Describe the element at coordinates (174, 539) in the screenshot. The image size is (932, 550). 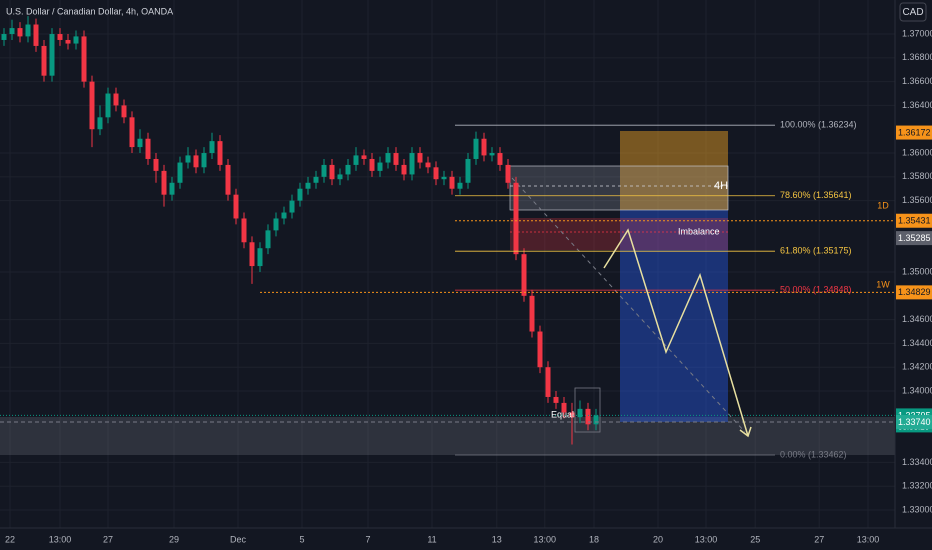
I see `x-tick-label: 29` at that location.